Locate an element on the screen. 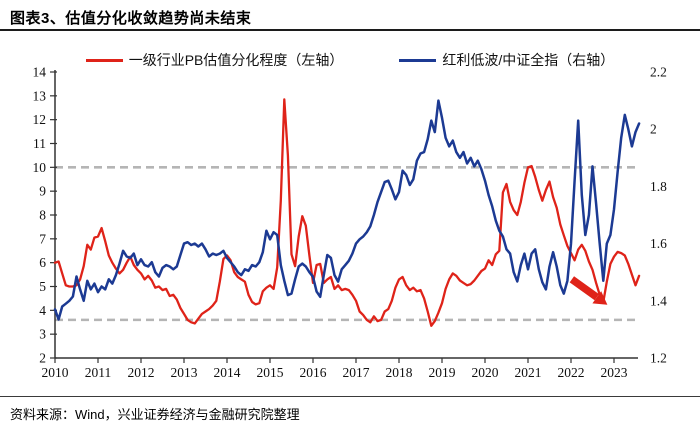 The image size is (700, 433). svg-text: 2014 is located at coordinates (227, 372).